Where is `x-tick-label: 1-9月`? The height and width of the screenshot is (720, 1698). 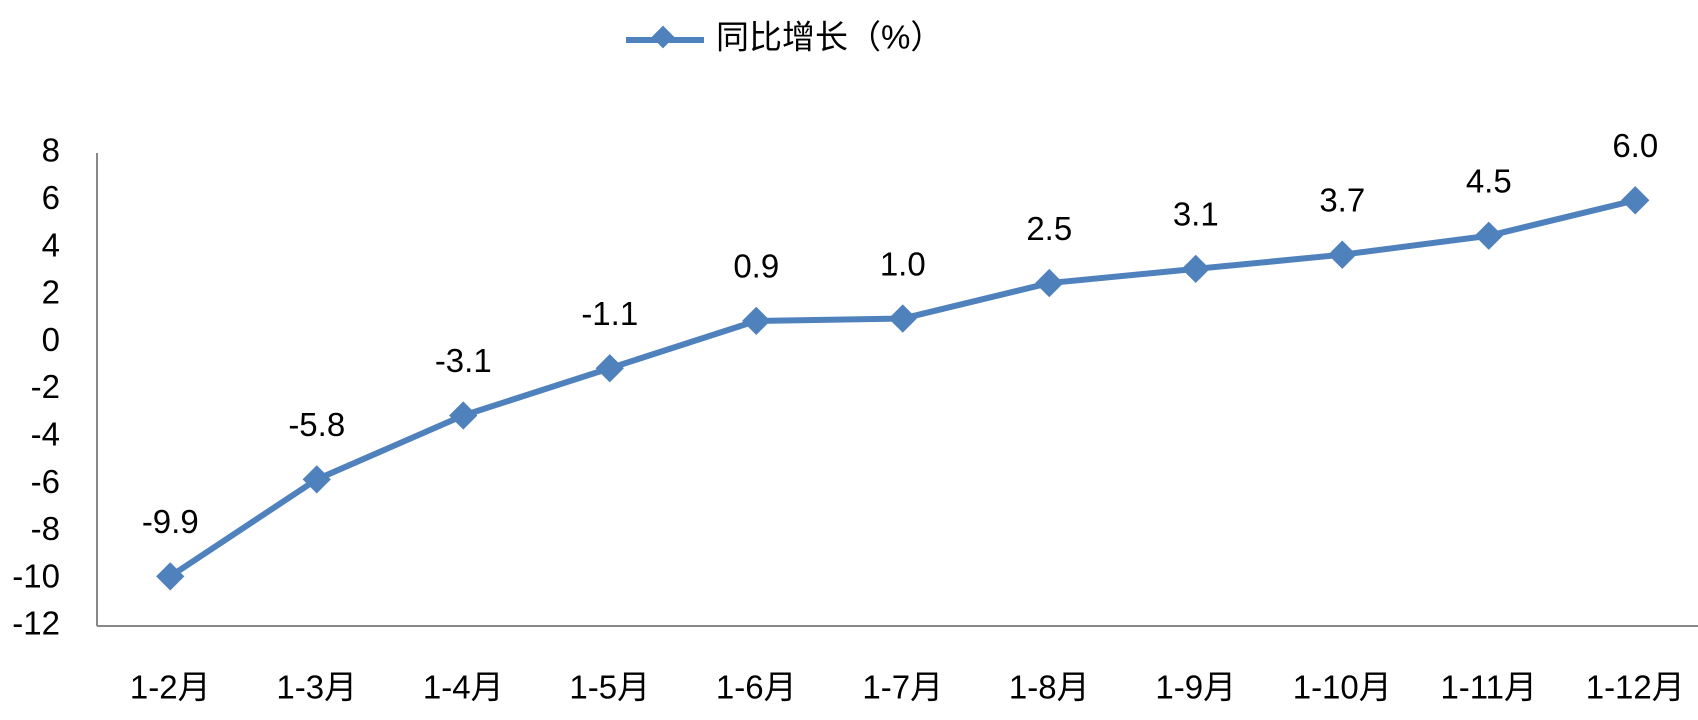 x-tick-label: 1-9月 is located at coordinates (1195, 687).